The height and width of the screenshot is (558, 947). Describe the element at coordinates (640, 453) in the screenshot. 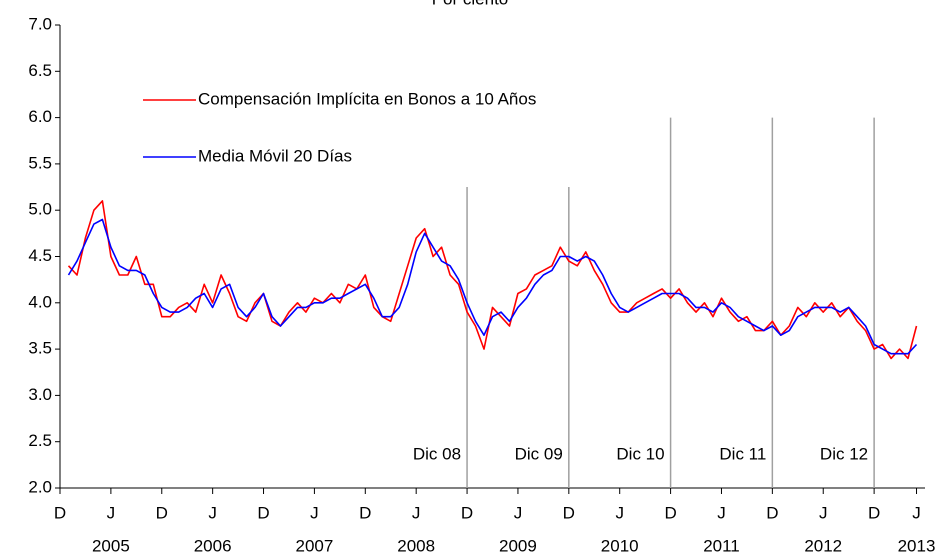

I see `reference-label: Dic 10` at that location.